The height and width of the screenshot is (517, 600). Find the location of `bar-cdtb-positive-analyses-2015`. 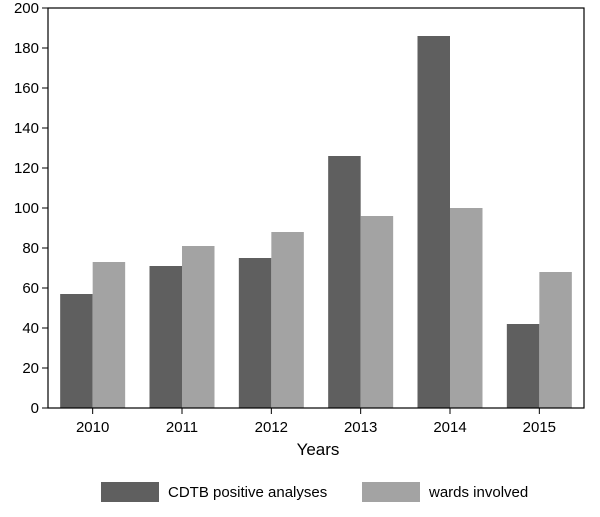

bar-cdtb-positive-analyses-2015 is located at coordinates (523, 366).